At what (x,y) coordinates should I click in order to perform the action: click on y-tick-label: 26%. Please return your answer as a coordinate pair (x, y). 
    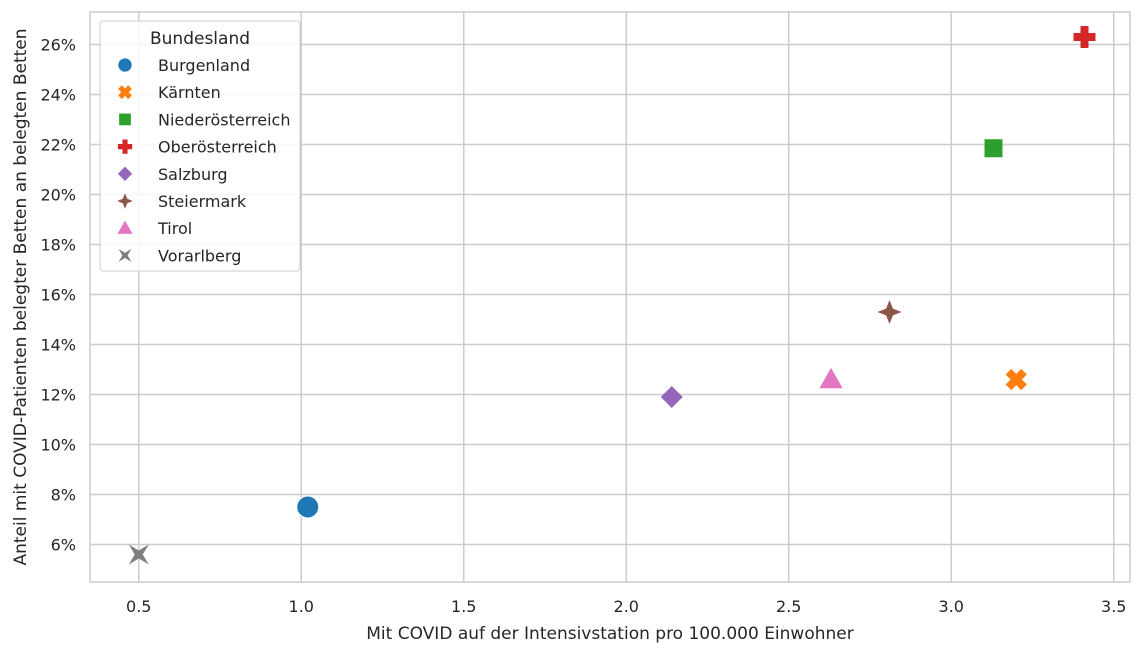
    Looking at the image, I should click on (58, 45).